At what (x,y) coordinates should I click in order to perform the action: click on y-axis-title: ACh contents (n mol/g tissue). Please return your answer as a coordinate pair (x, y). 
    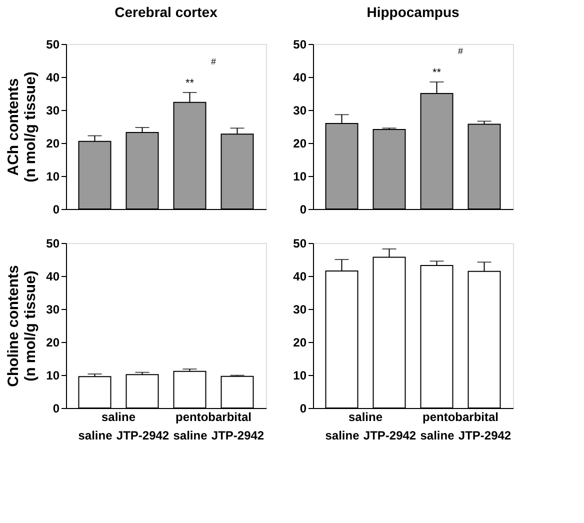
    Looking at the image, I should click on (22, 127).